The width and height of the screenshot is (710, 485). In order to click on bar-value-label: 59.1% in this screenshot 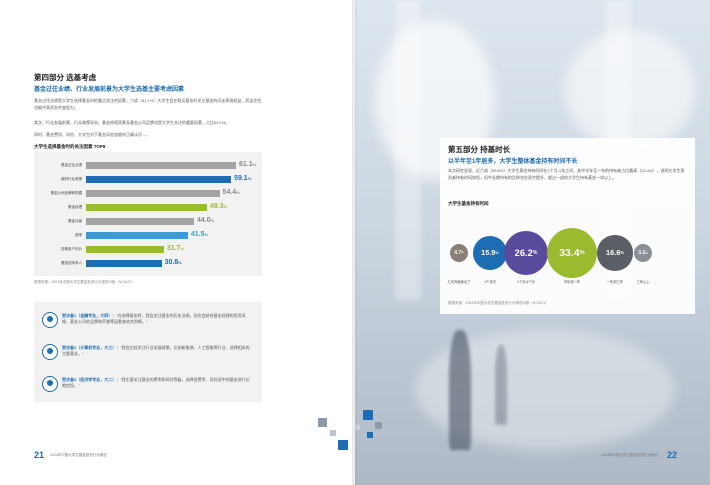, I will do `click(243, 178)`.